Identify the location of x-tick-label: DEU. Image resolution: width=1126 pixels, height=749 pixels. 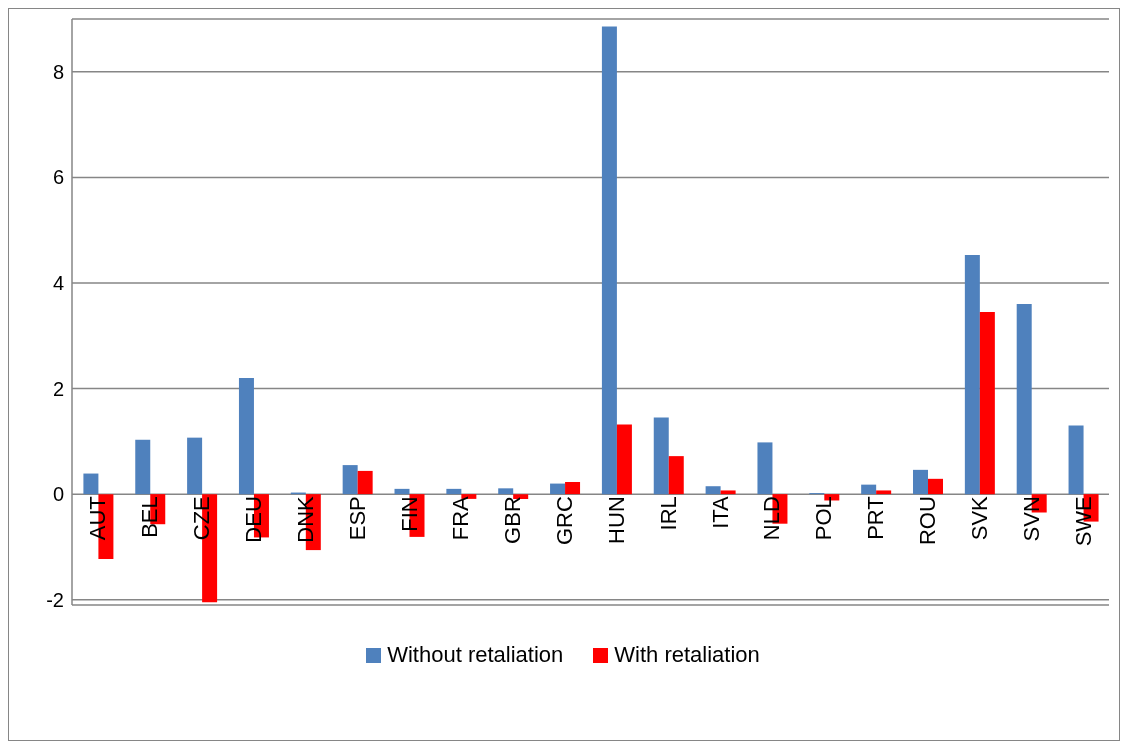
(253, 519).